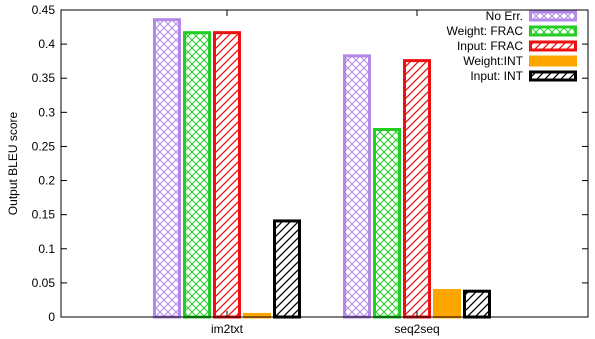 The width and height of the screenshot is (595, 339). What do you see at coordinates (44, 146) in the screenshot?
I see `y-tick-label: 0.25` at bounding box center [44, 146].